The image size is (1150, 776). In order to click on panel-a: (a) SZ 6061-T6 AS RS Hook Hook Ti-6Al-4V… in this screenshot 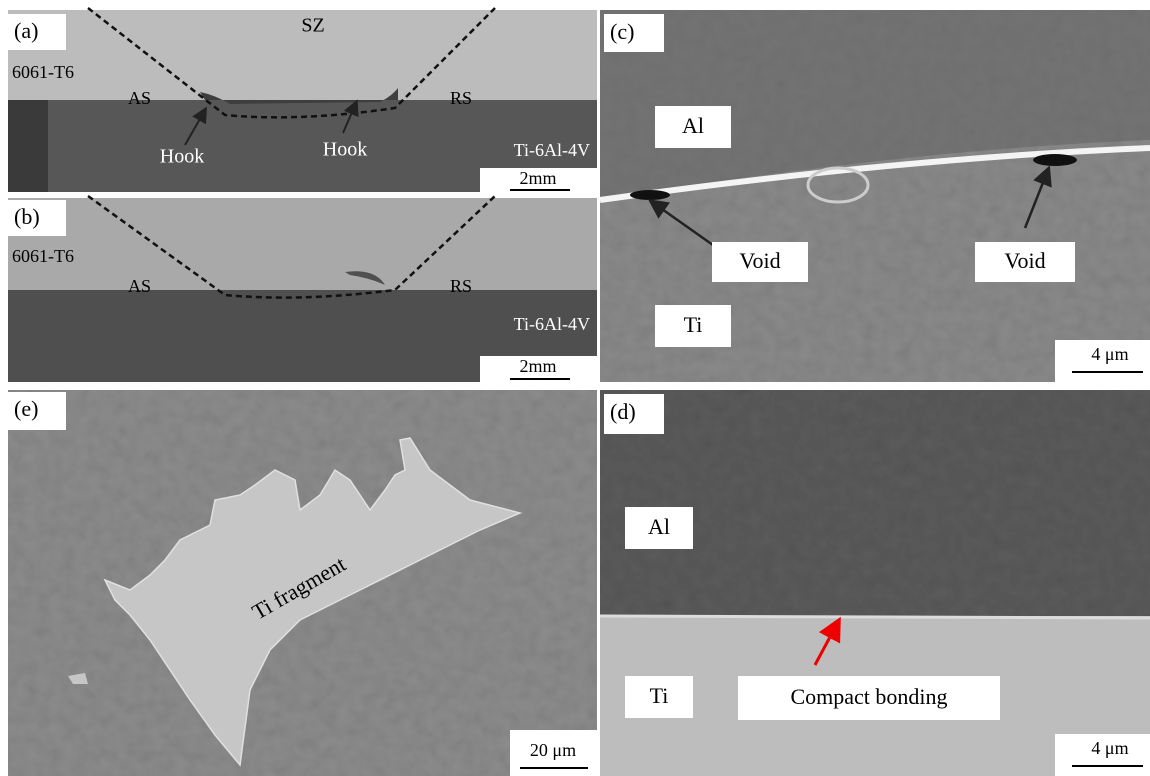, I will do `click(302, 99)`.